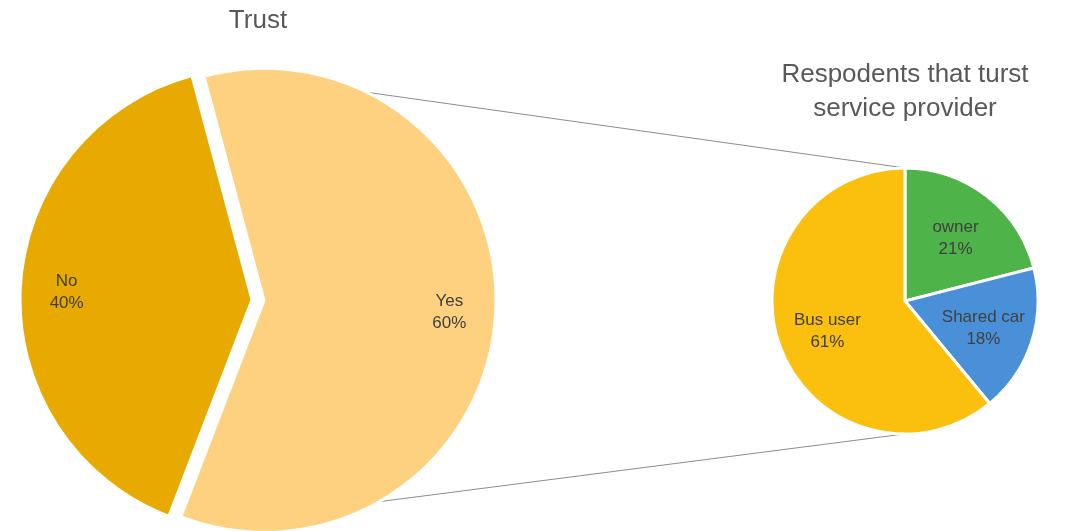  What do you see at coordinates (955, 248) in the screenshot?
I see `data-label: 21%` at bounding box center [955, 248].